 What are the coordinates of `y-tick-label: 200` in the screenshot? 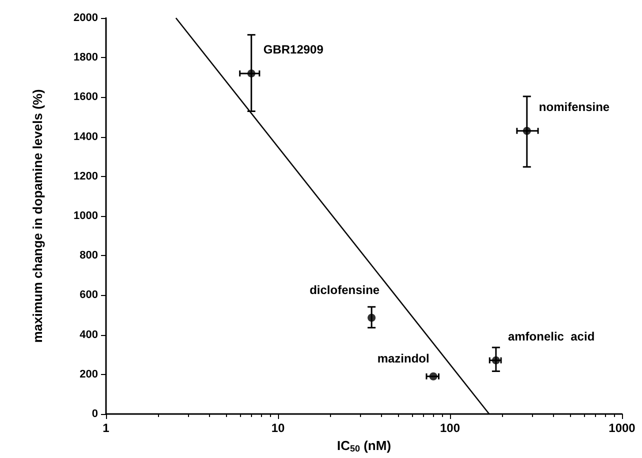 It's located at (89, 374).